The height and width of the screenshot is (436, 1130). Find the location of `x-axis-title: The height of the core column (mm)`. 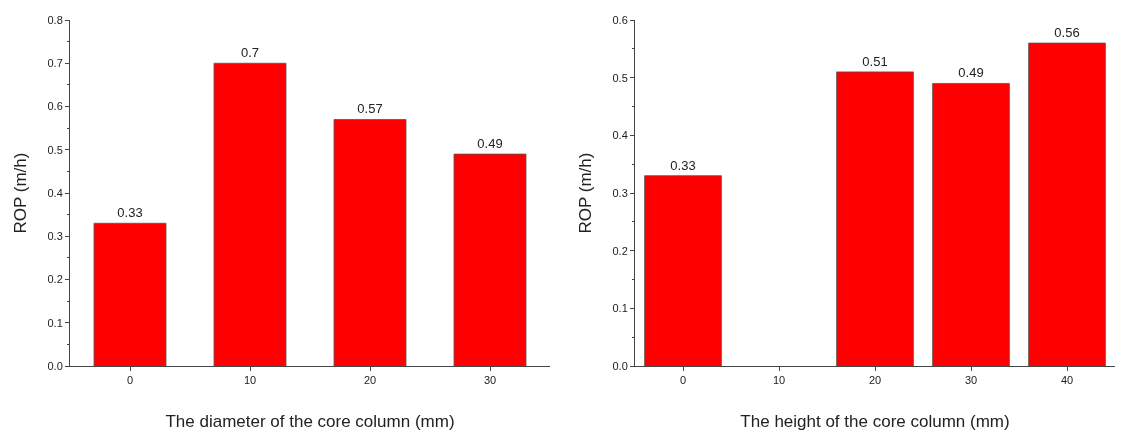

x-axis-title: The height of the core column (mm) is located at coordinates (875, 421).